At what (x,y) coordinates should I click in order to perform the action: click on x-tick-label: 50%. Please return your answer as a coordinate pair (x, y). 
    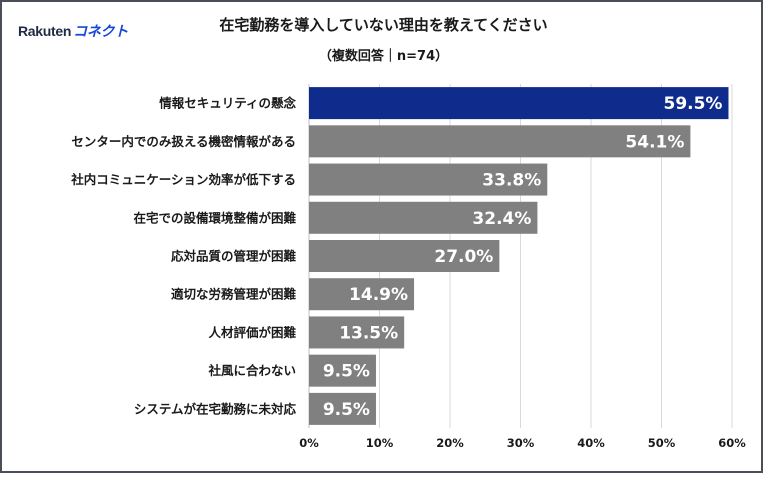
    Looking at the image, I should click on (662, 443).